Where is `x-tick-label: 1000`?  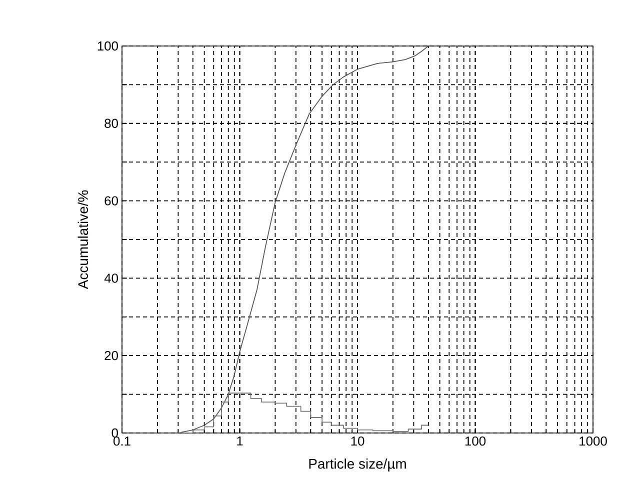 x-tick-label: 1000 is located at coordinates (593, 441).